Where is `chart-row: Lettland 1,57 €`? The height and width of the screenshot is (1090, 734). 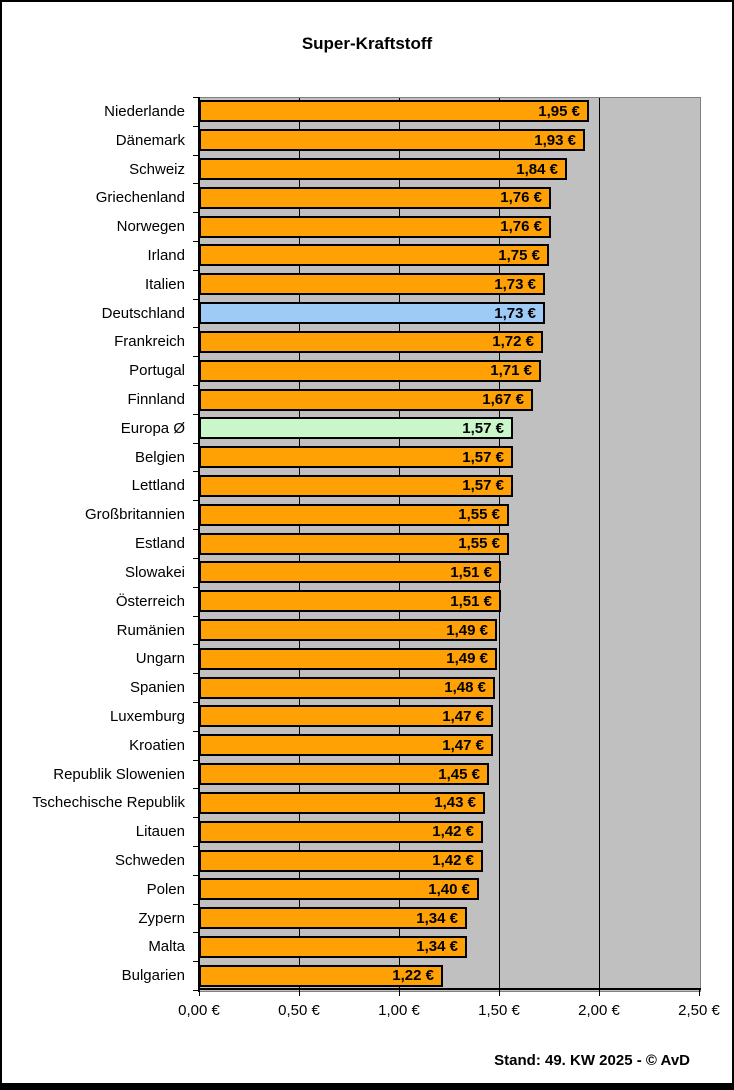 chart-row: Lettland 1,57 € is located at coordinates (351, 486).